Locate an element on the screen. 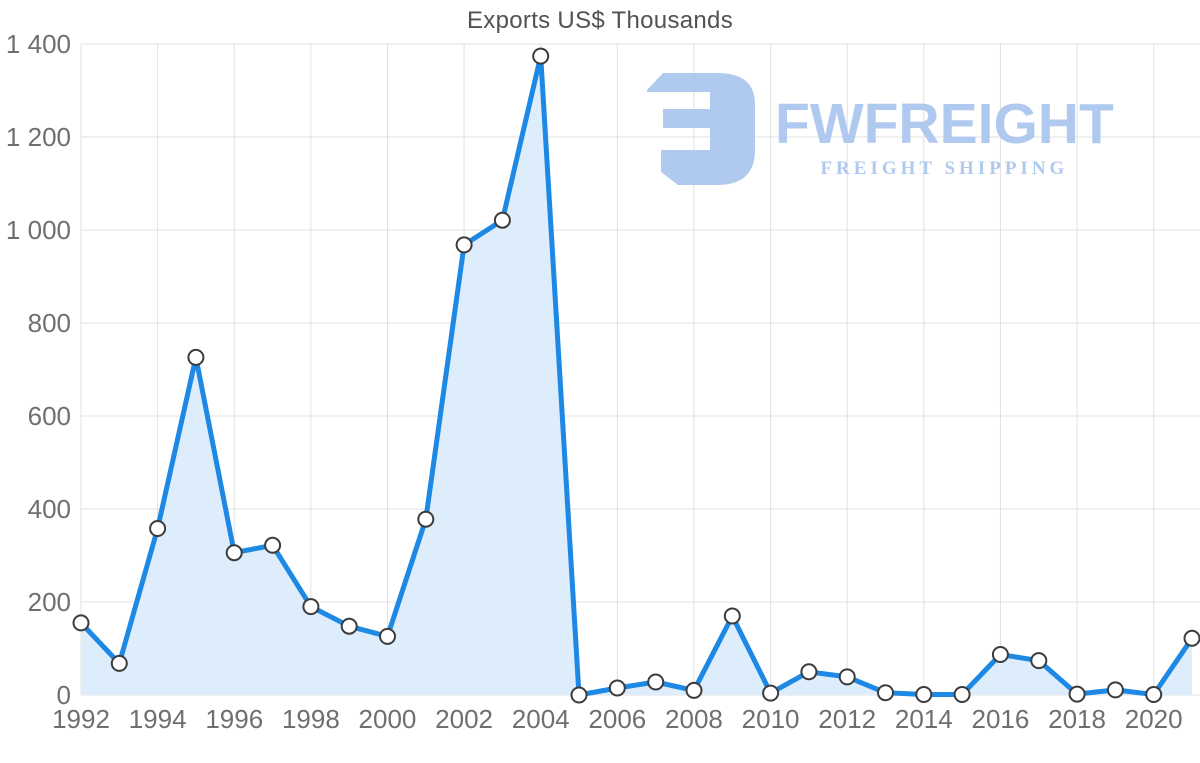  x-tick-label: 1994 is located at coordinates (158, 719).